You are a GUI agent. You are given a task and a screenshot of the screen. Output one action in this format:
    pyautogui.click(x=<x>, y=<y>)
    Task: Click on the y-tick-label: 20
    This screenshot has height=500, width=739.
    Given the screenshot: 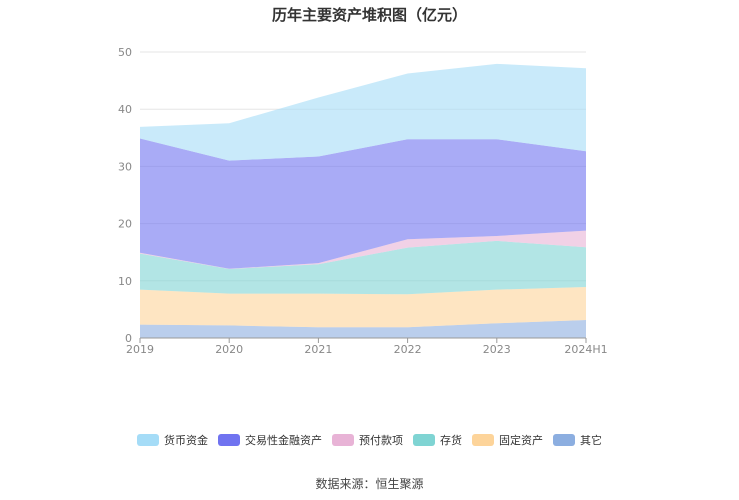 What is the action you would take?
    pyautogui.click(x=125, y=224)
    